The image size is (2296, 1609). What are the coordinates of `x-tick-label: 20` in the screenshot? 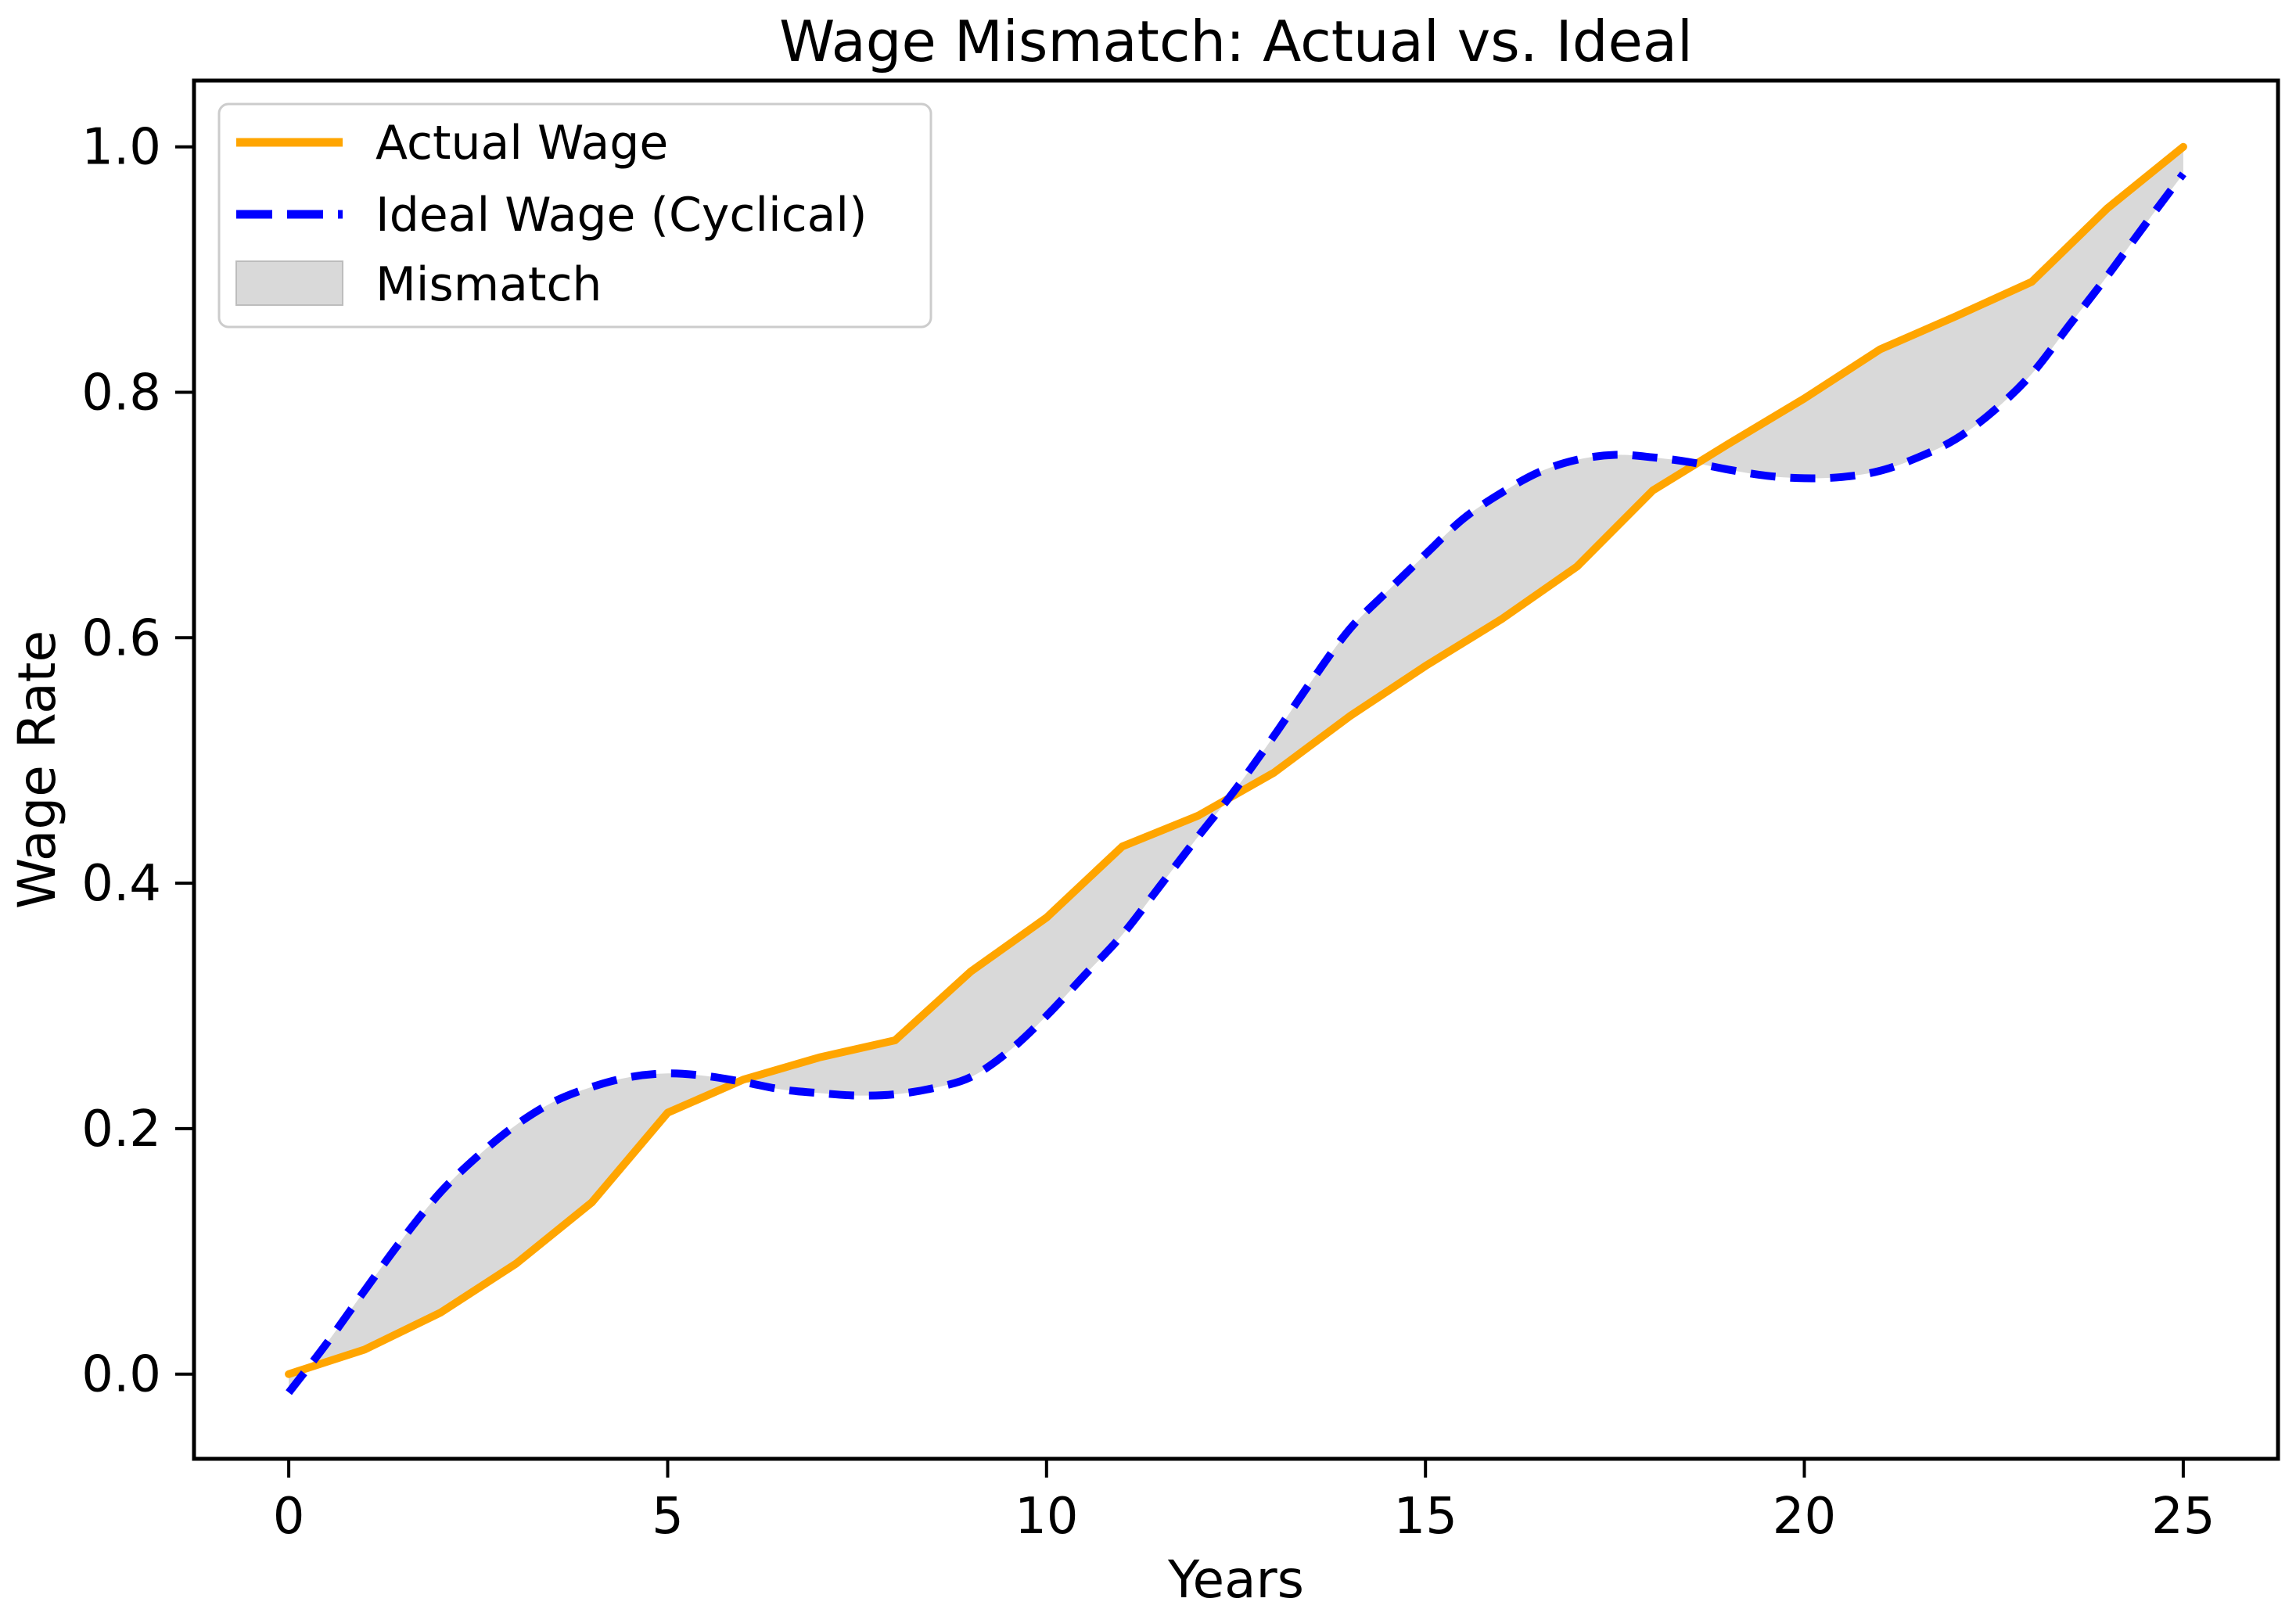 It's located at (1804, 1517).